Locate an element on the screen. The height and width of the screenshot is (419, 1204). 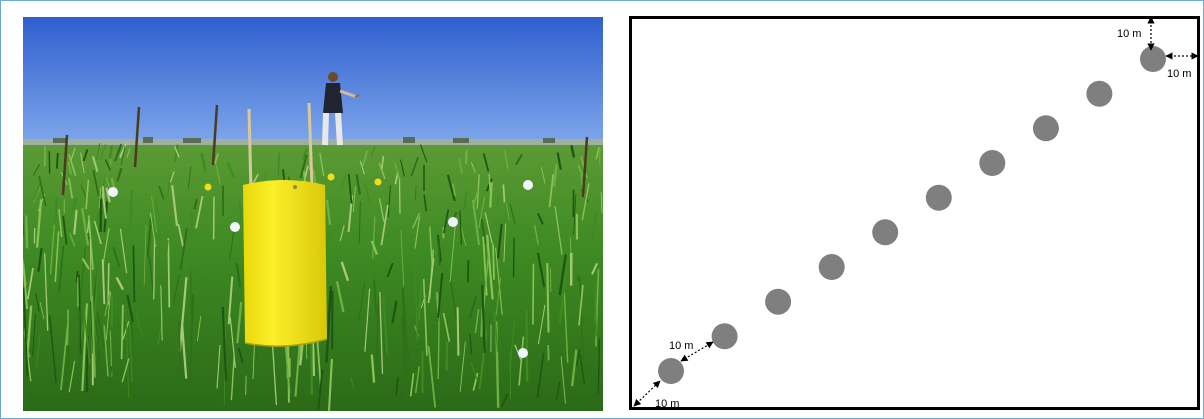
horizon-strip is located at coordinates (313, 143).